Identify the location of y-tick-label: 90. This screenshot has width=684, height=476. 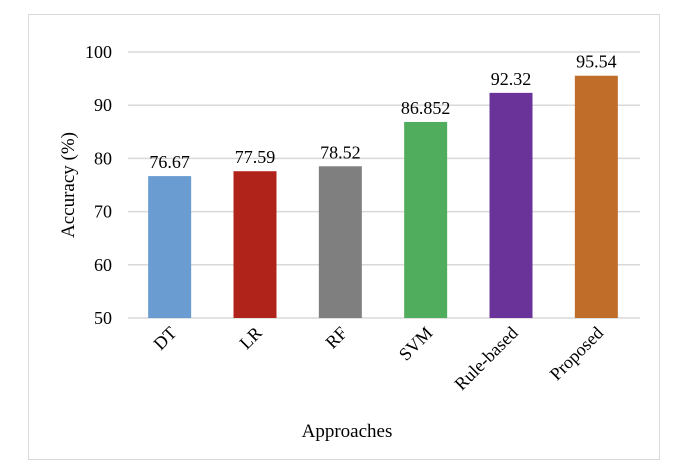
(103, 105).